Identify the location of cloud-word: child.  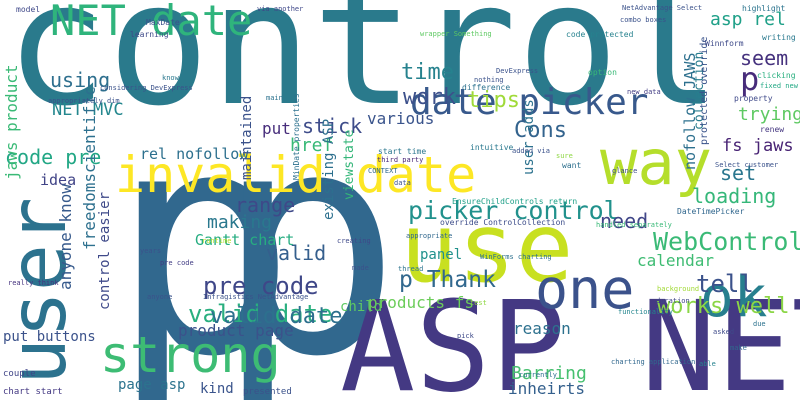
(361, 307).